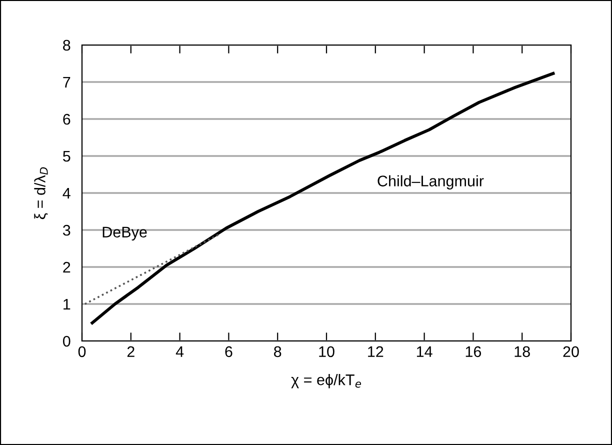  What do you see at coordinates (66, 267) in the screenshot?
I see `y-tick-label: 2` at bounding box center [66, 267].